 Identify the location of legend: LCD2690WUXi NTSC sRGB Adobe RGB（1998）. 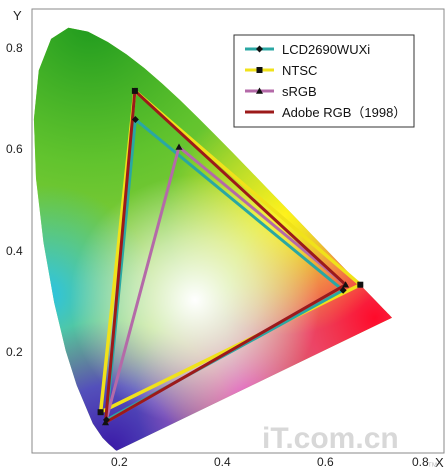
(324, 81).